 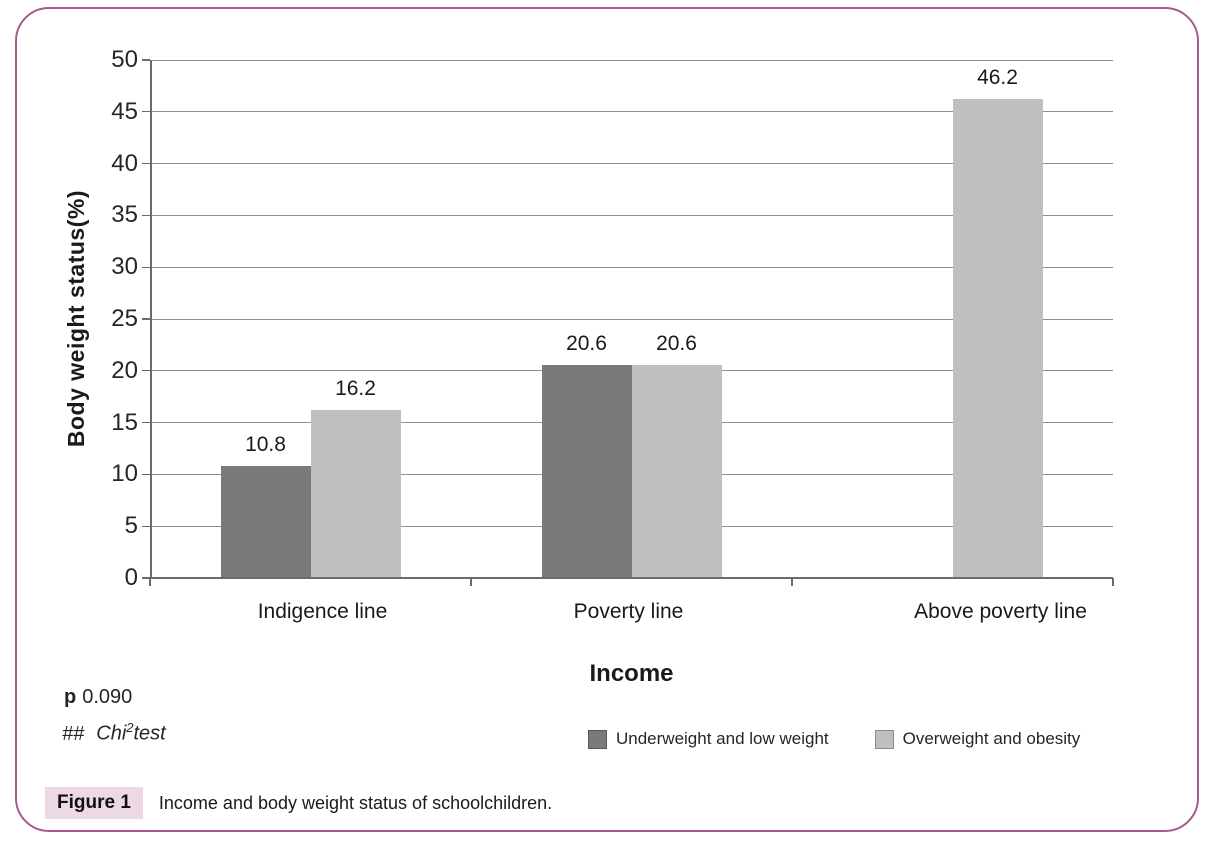 I want to click on y-tick-label: 20, so click(x=124, y=370).